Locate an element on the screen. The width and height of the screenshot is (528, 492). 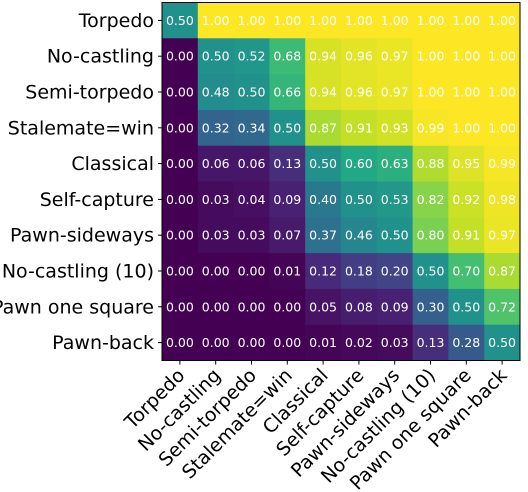
cell-value-label: 0.52 is located at coordinates (252, 56).